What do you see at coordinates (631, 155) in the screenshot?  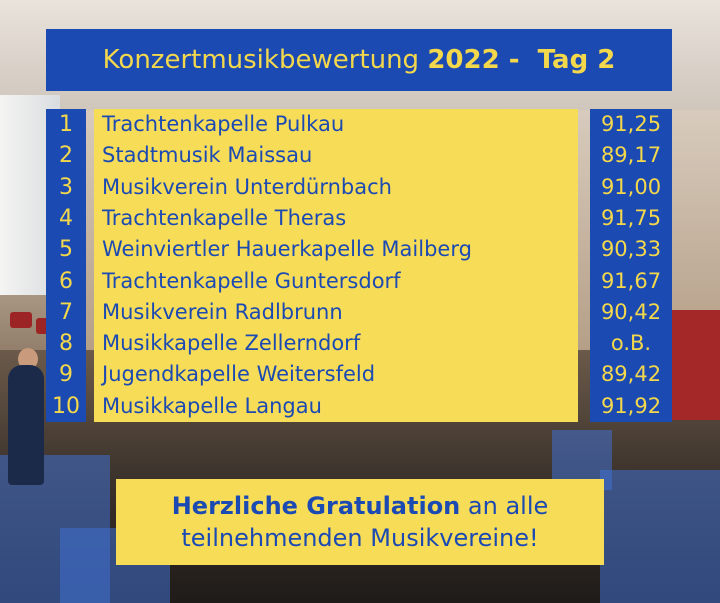 I see `score-value: 89,17` at bounding box center [631, 155].